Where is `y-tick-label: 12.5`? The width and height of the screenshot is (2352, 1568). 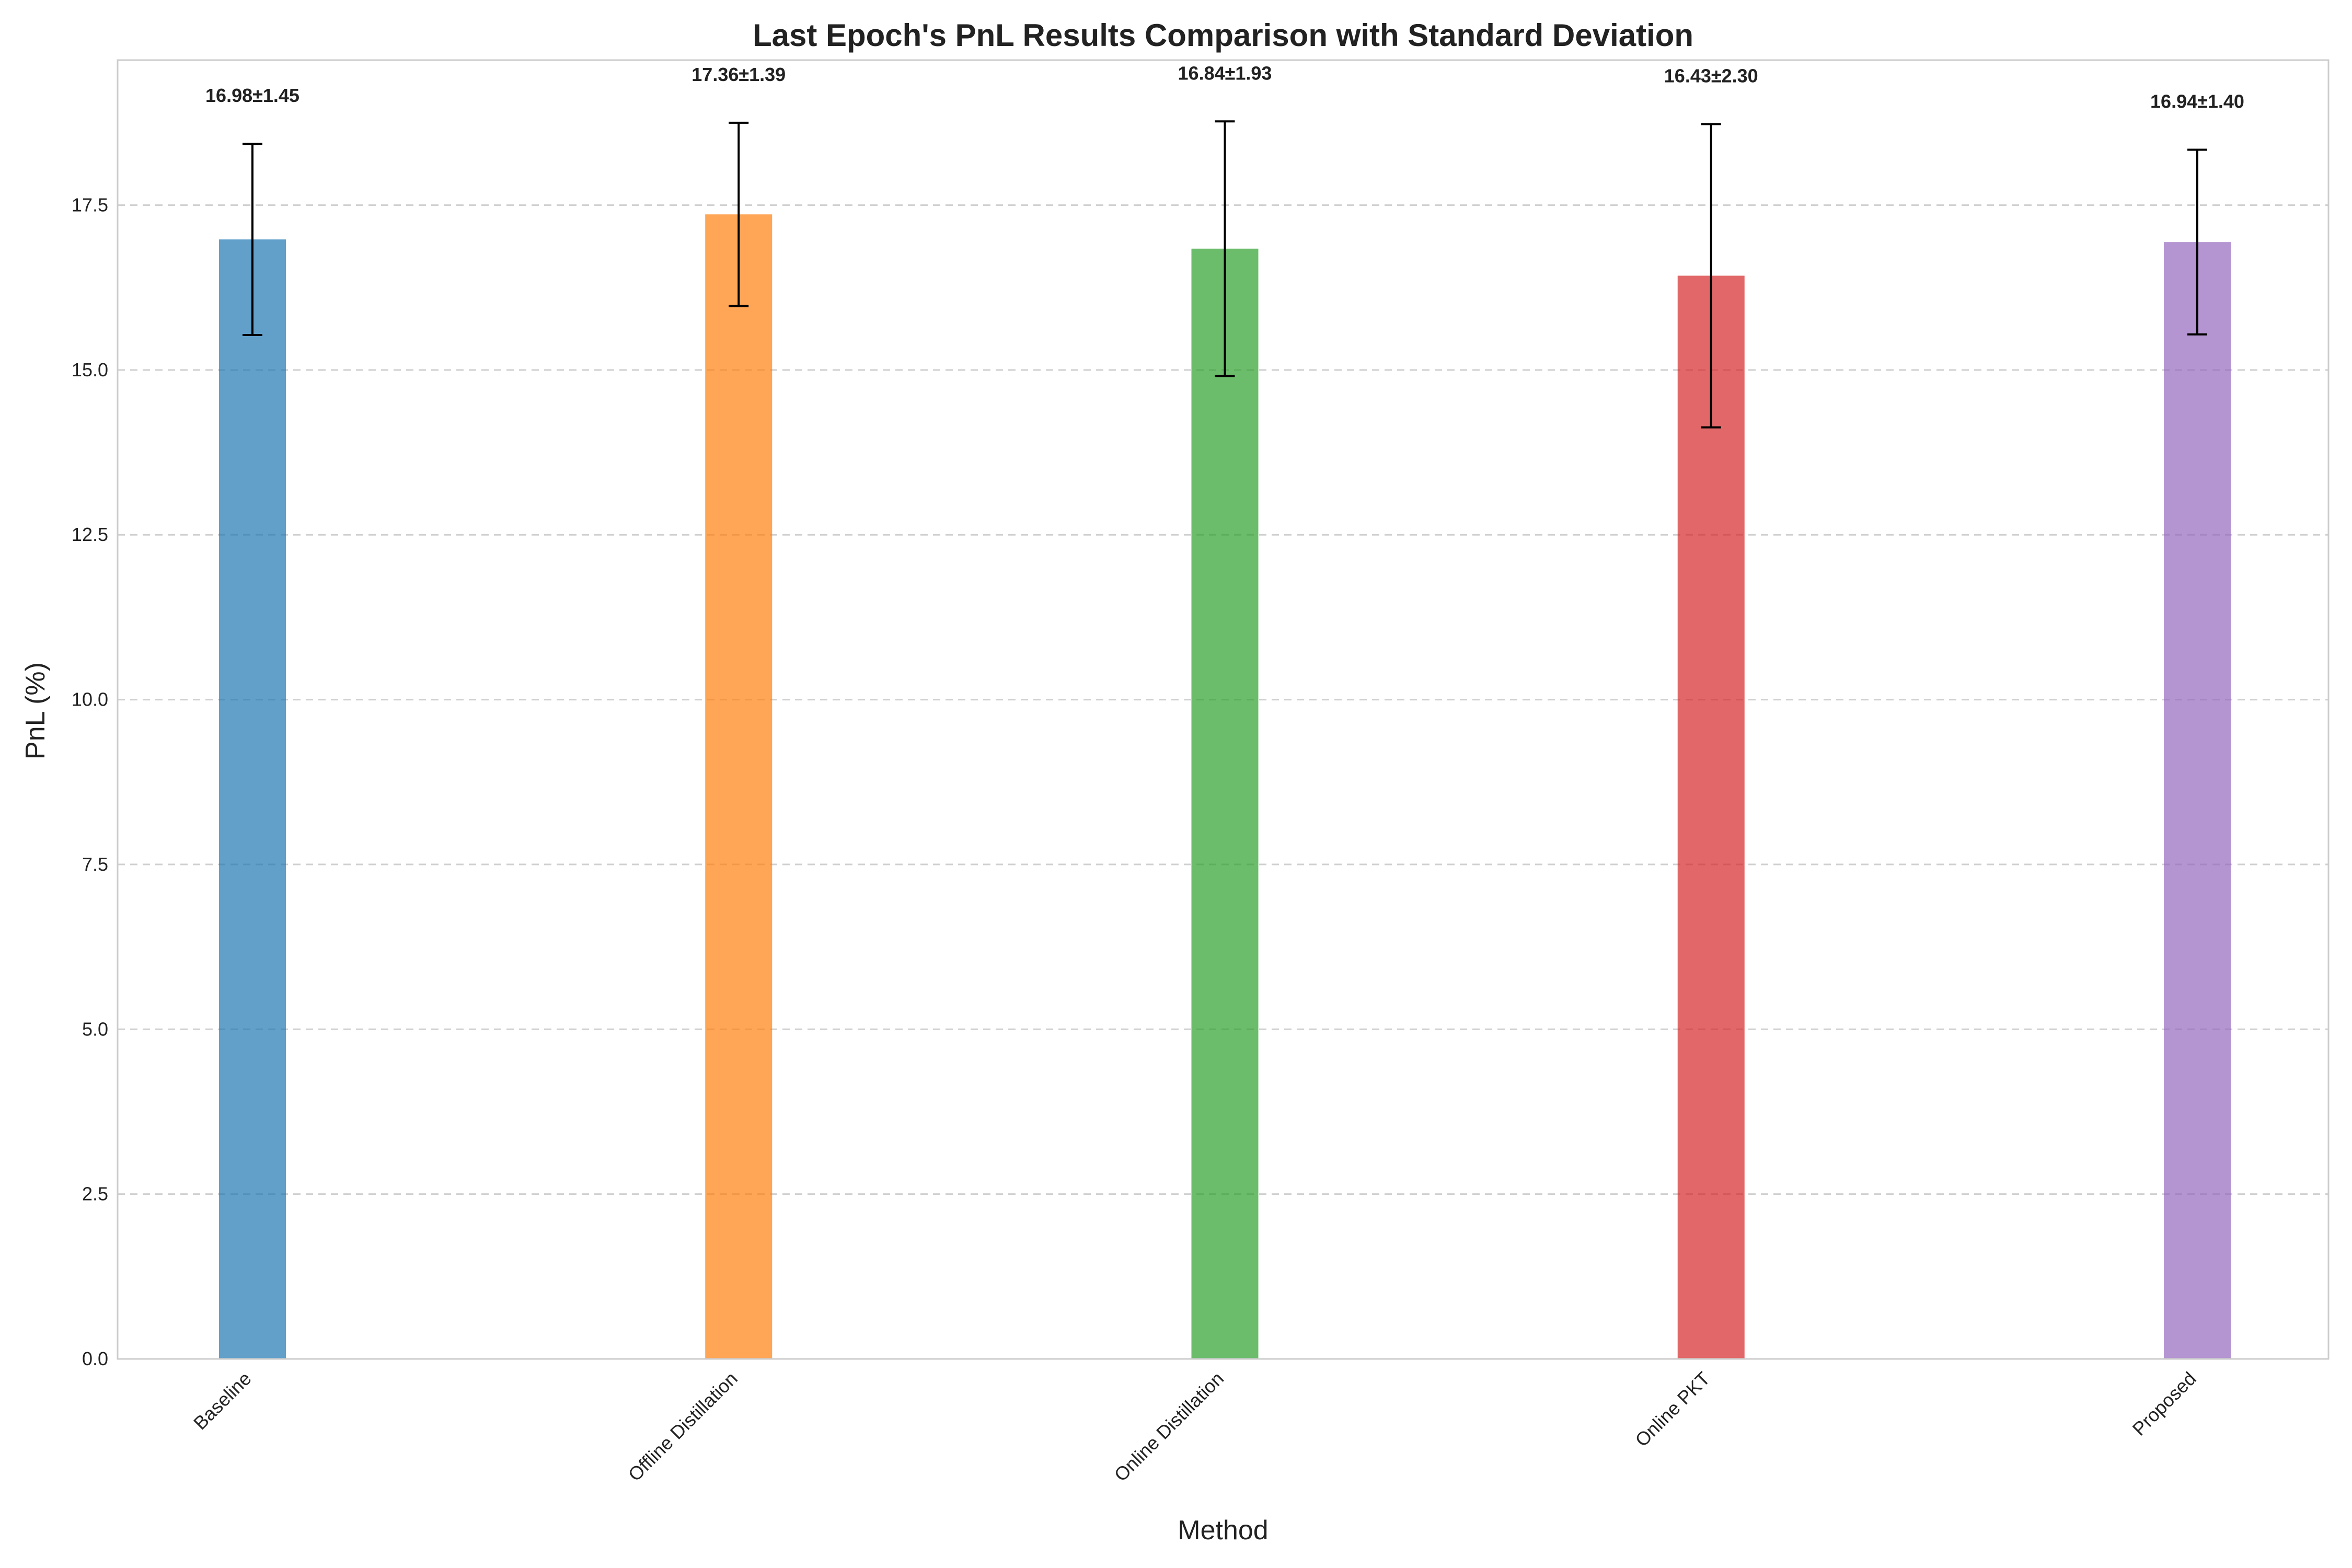 y-tick-label: 12.5 is located at coordinates (90, 534).